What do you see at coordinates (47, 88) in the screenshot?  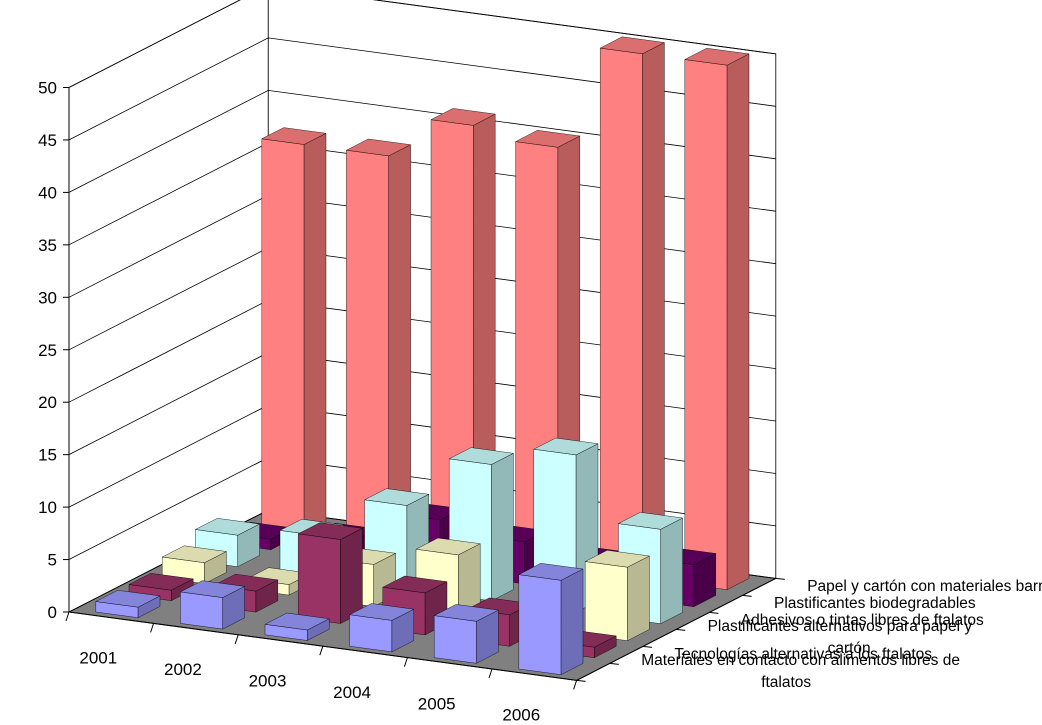 I see `y-tick-label: 50` at bounding box center [47, 88].